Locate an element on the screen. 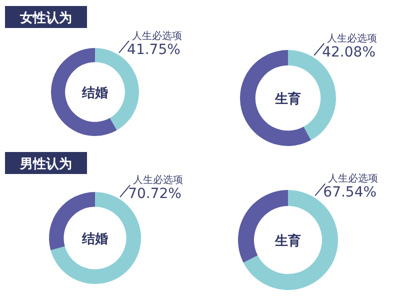 The width and height of the screenshot is (398, 305). chart-title: 女性认为 is located at coordinates (45, 18).